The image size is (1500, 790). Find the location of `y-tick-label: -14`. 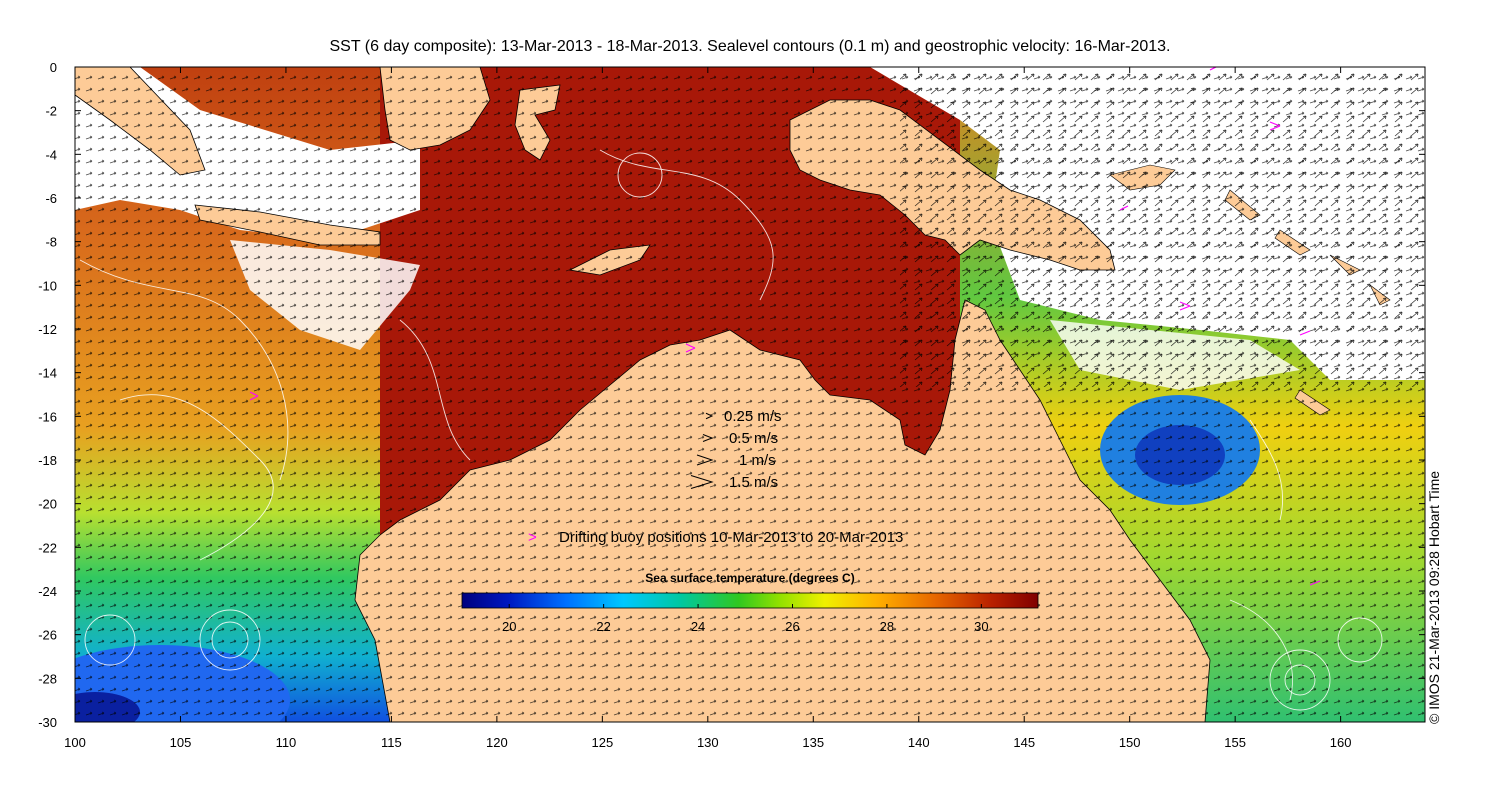

y-tick-label: -14 is located at coordinates (47, 373).